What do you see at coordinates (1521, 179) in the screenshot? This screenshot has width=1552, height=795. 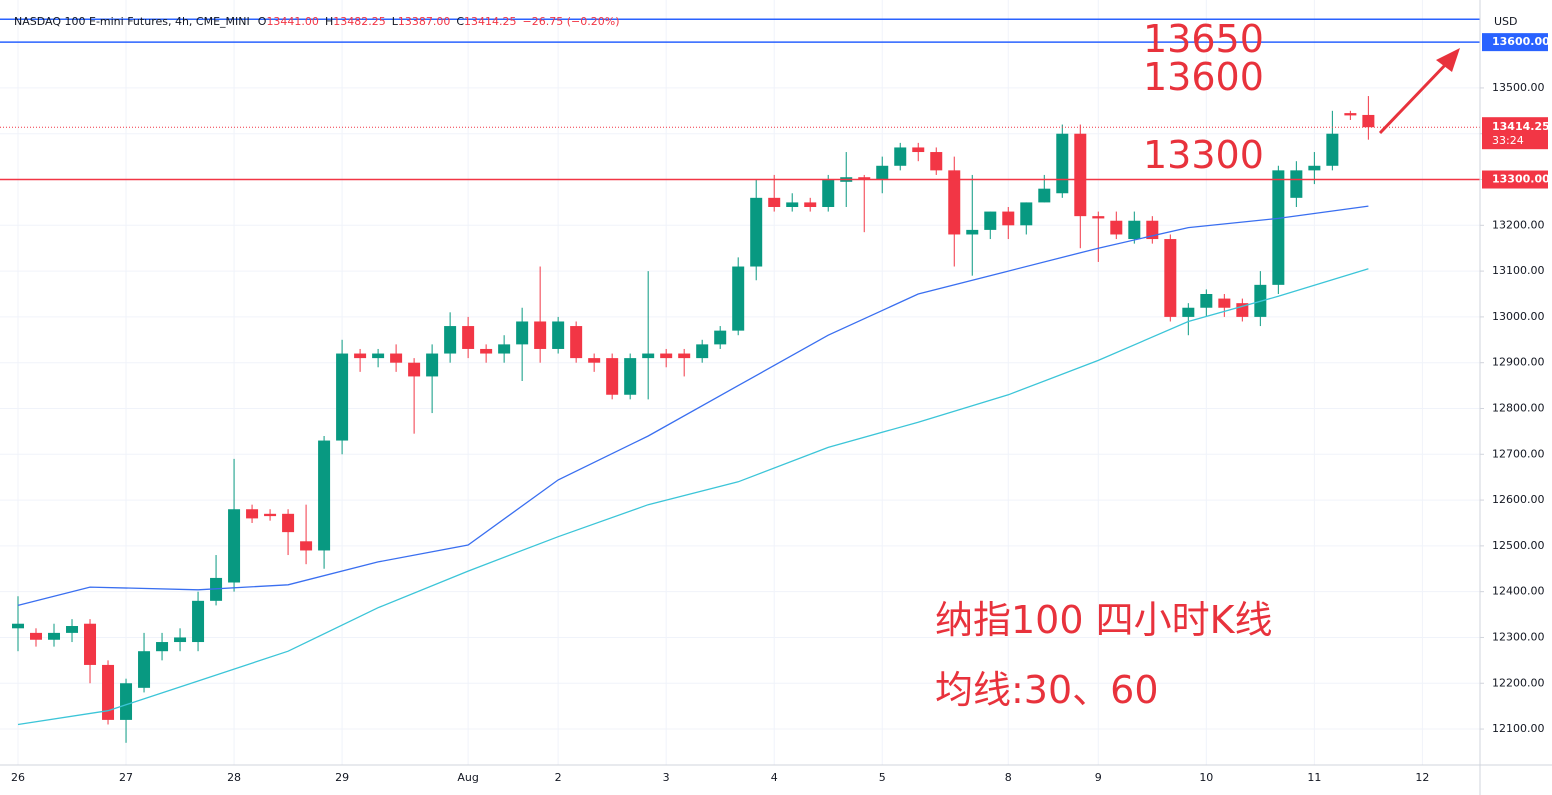 I see `price-tag-label: 13300.00` at bounding box center [1521, 179].